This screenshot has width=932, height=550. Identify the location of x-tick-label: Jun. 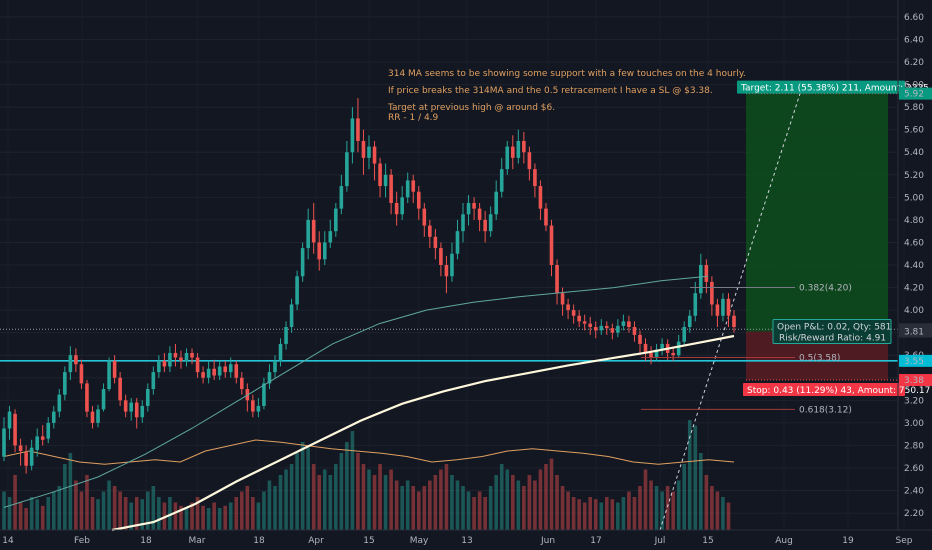
(547, 541).